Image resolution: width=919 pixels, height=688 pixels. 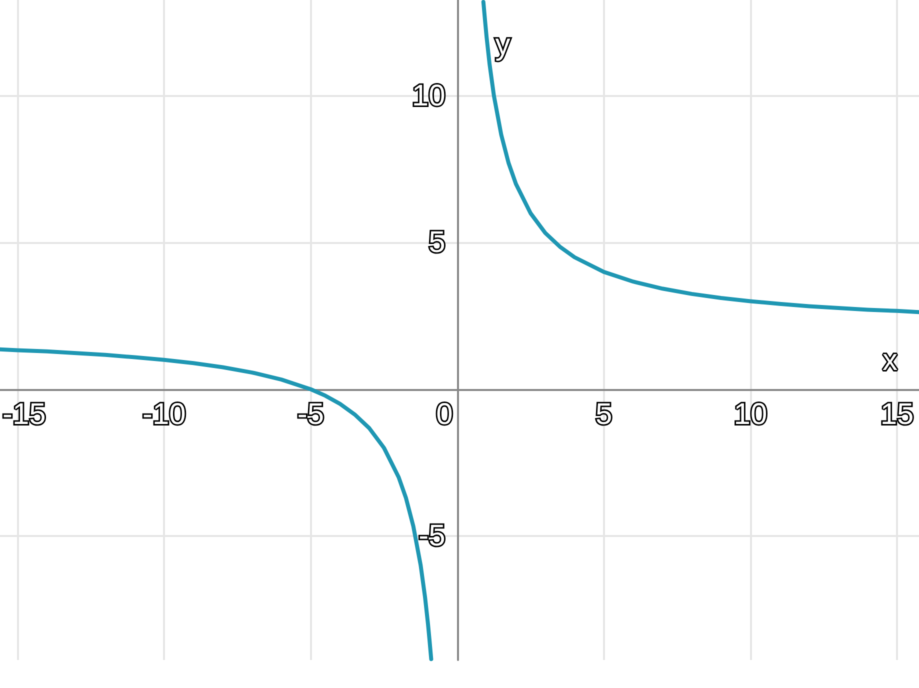 I want to click on x-tick-label: -10, so click(x=164, y=414).